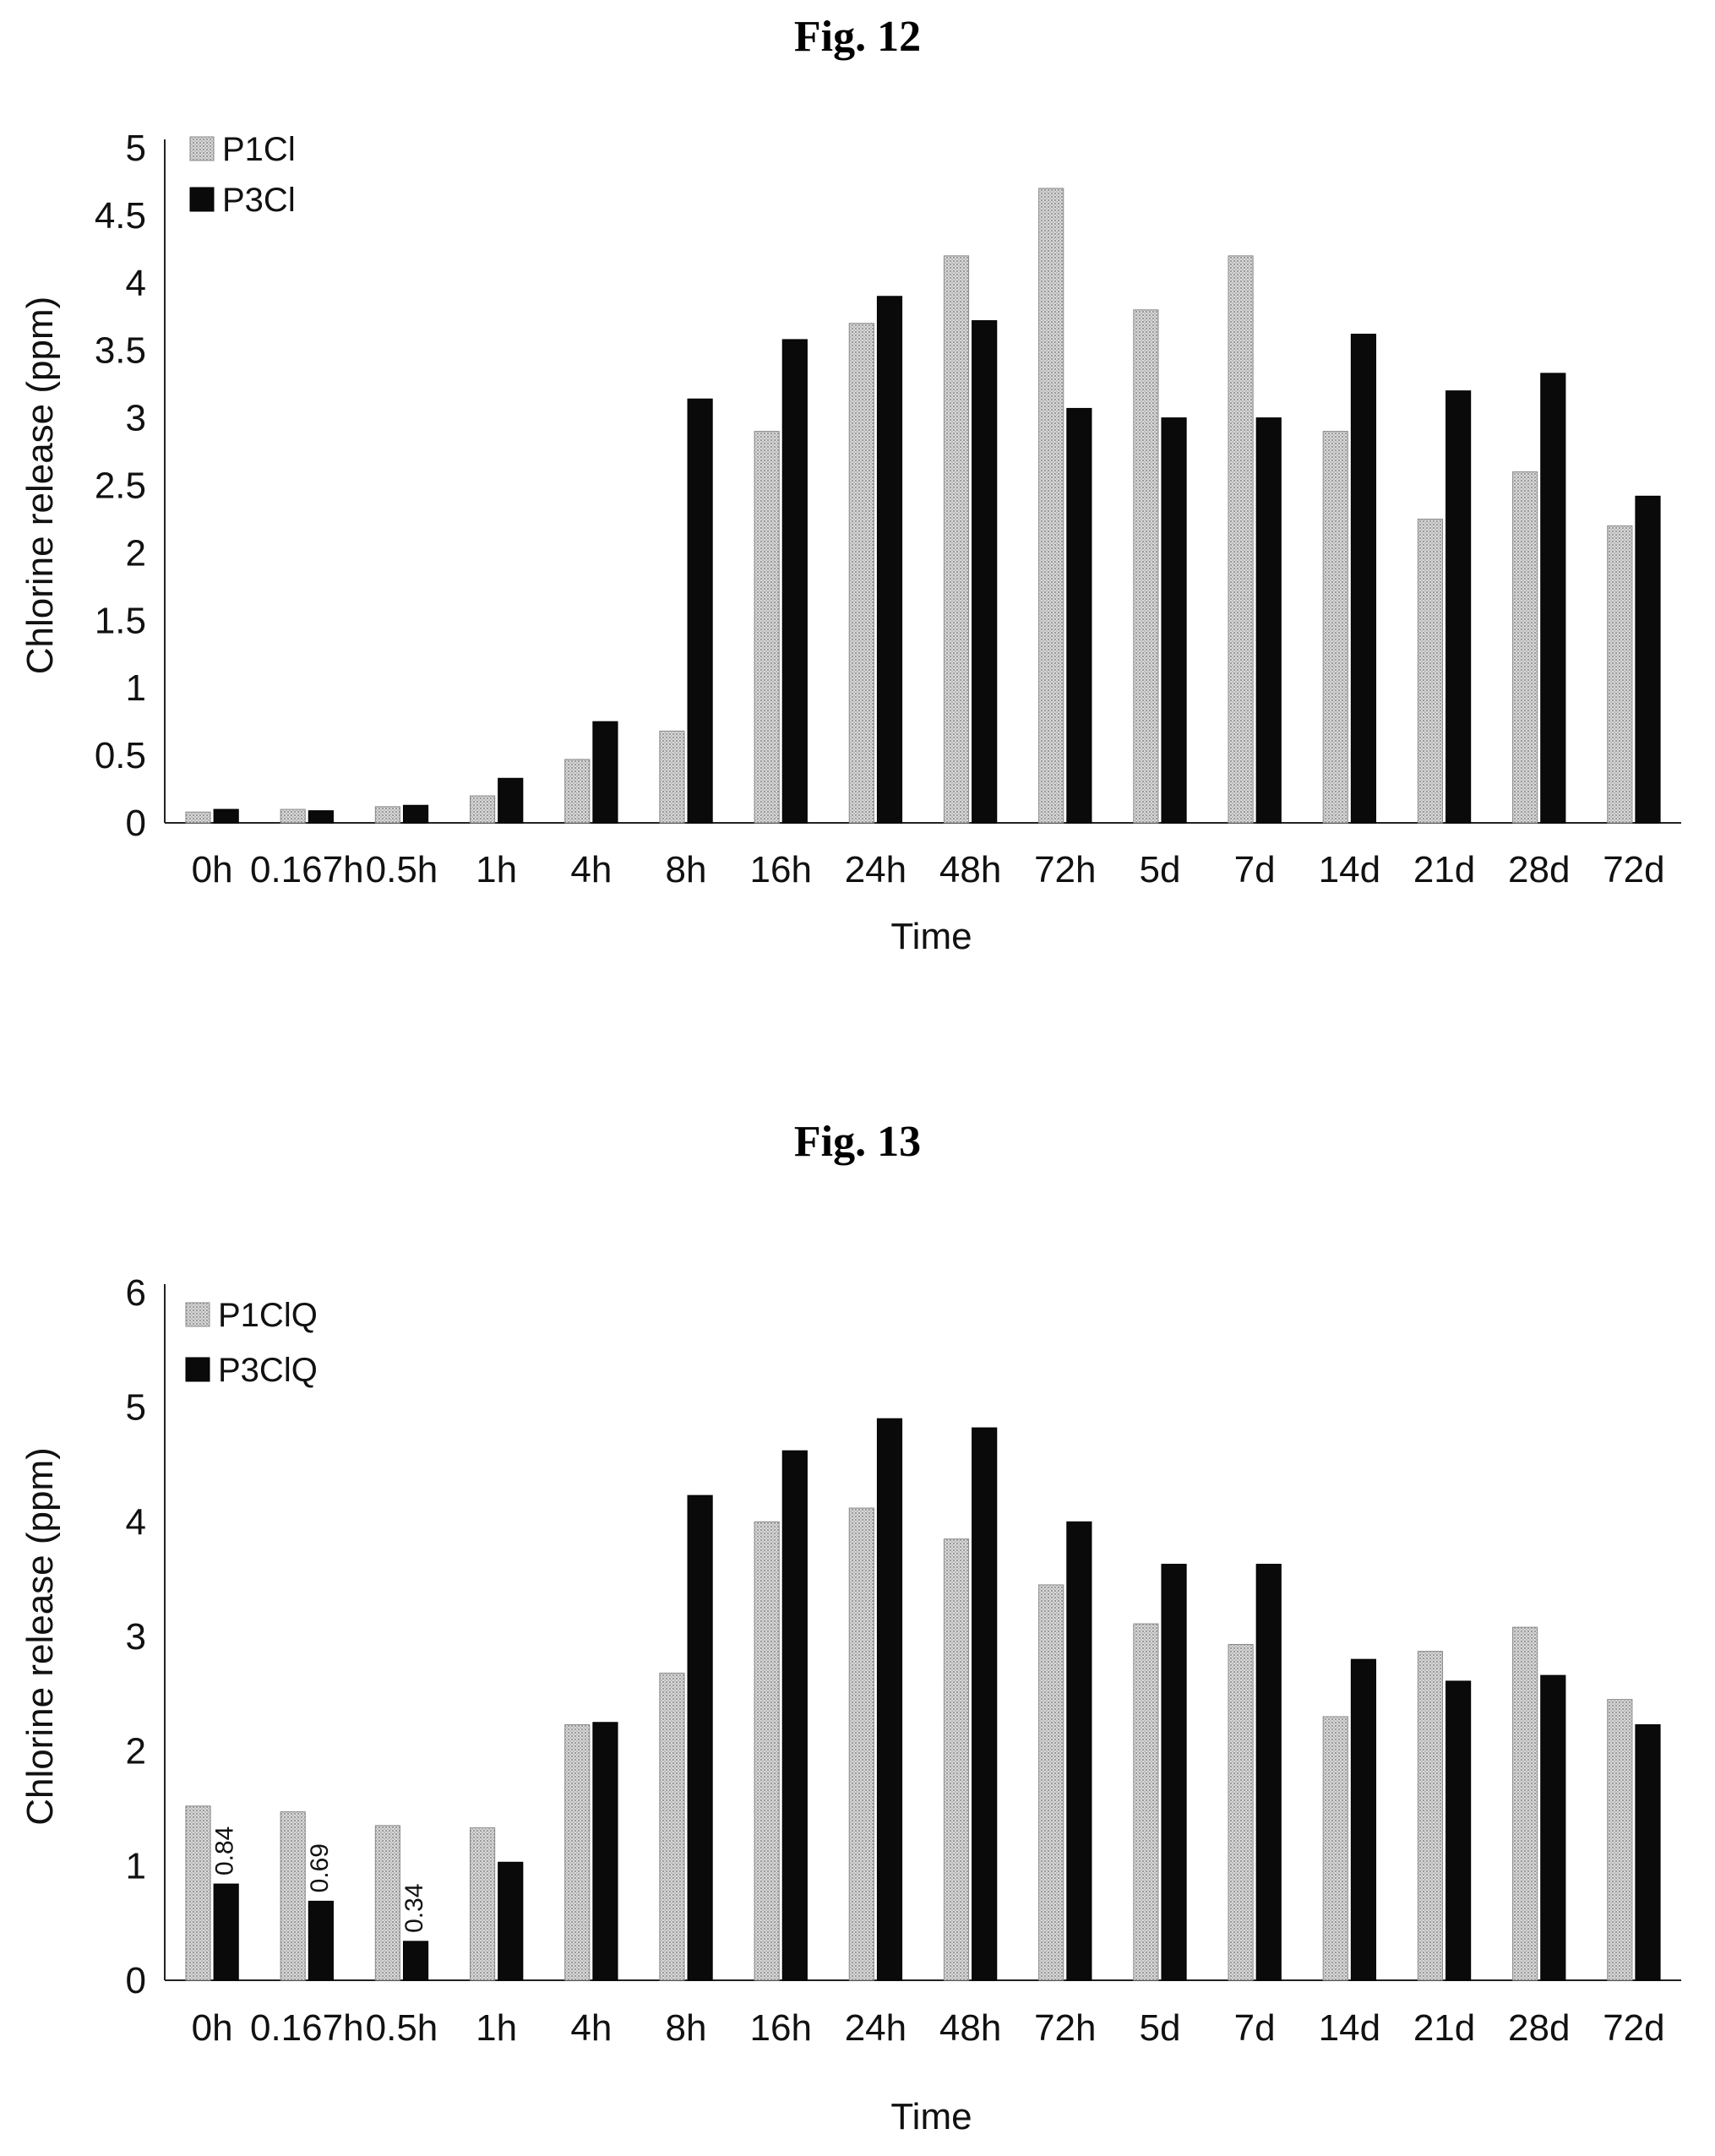  What do you see at coordinates (1349, 2028) in the screenshot?
I see `fig13-x-tick-label: 14d` at bounding box center [1349, 2028].